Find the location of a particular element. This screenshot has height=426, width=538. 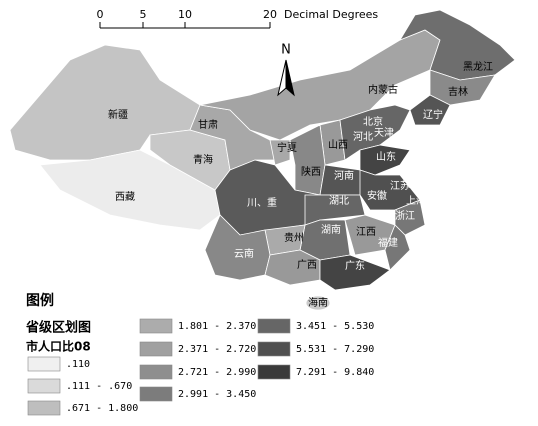

province-label: 山东 is located at coordinates (386, 156).